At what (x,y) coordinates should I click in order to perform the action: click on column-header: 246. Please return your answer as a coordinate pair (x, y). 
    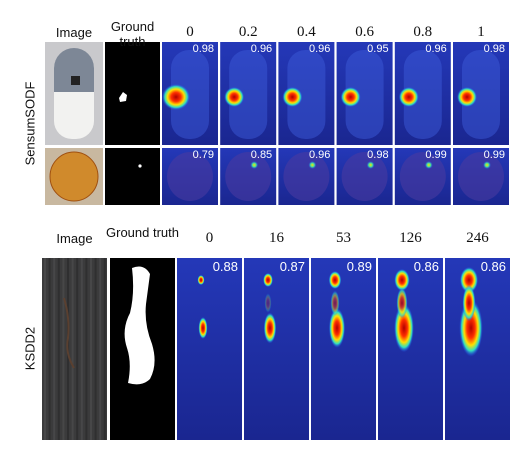
    Looking at the image, I should click on (477, 238).